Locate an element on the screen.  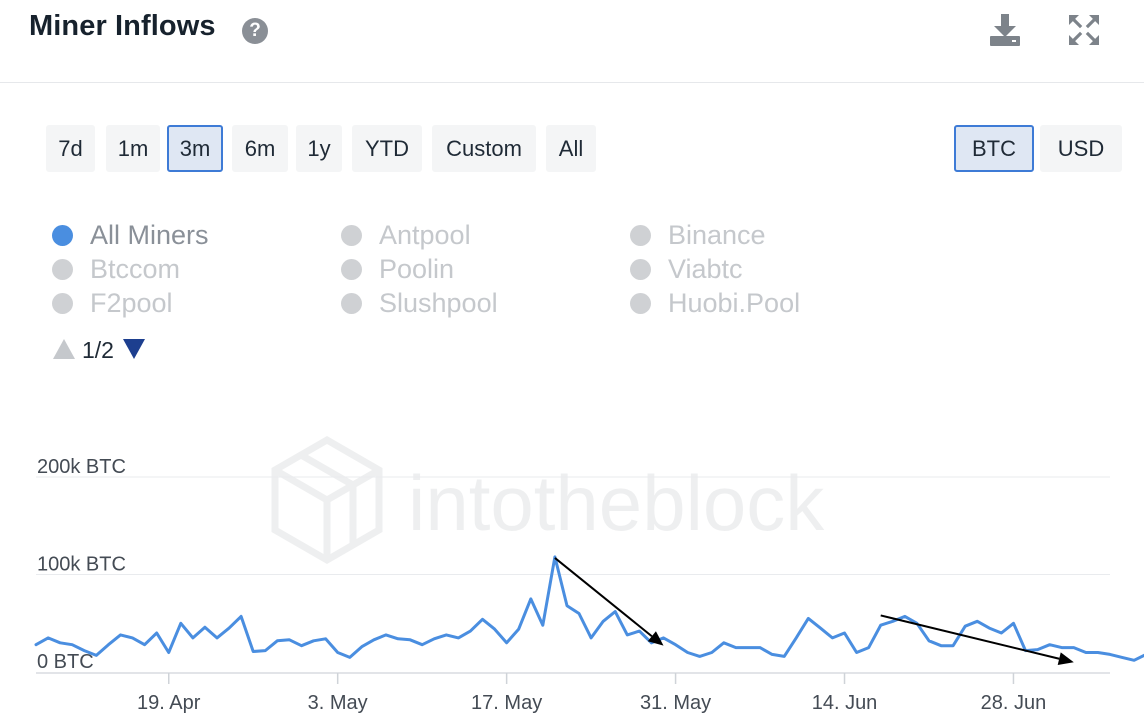
y-tick-label: 100k BTC is located at coordinates (81, 565).